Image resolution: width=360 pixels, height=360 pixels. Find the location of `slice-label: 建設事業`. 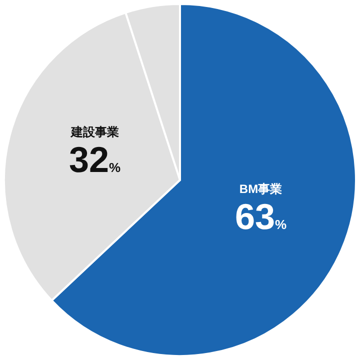

slice-label: 建設事業 is located at coordinates (94, 132).